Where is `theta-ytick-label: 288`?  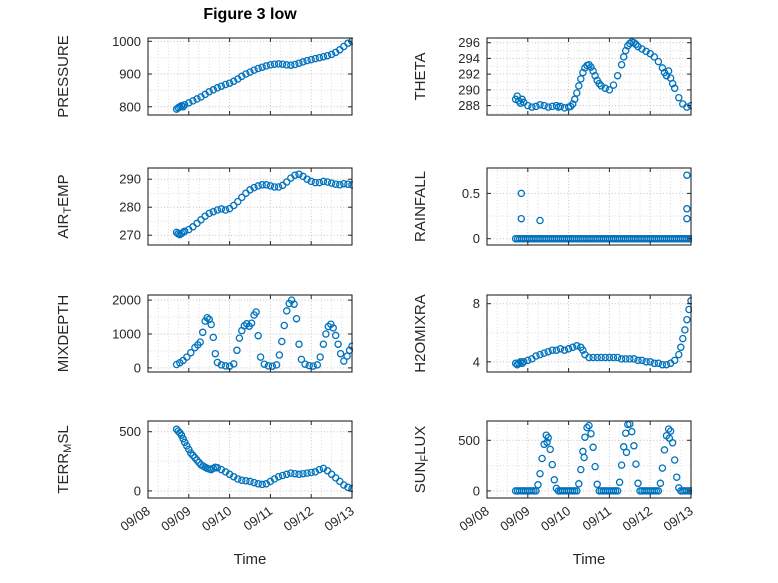 theta-ytick-label: 288 is located at coordinates (469, 105).